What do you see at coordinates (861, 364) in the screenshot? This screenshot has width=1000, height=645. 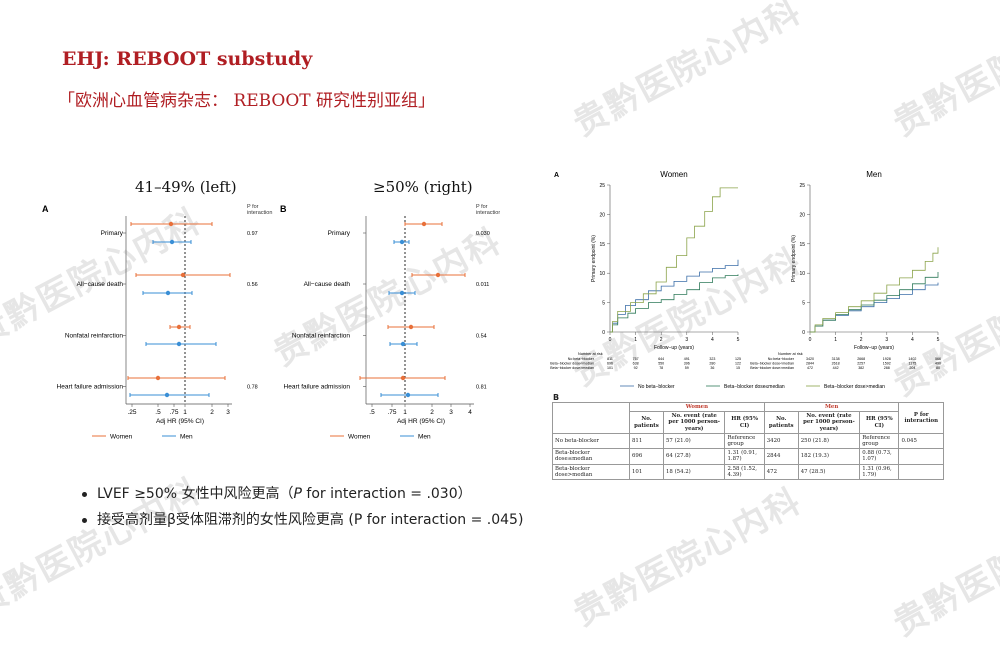 I see `risk-value: 2257` at bounding box center [861, 364].